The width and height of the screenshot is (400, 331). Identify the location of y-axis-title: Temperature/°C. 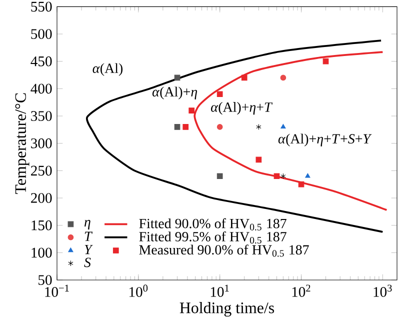
(22, 143).